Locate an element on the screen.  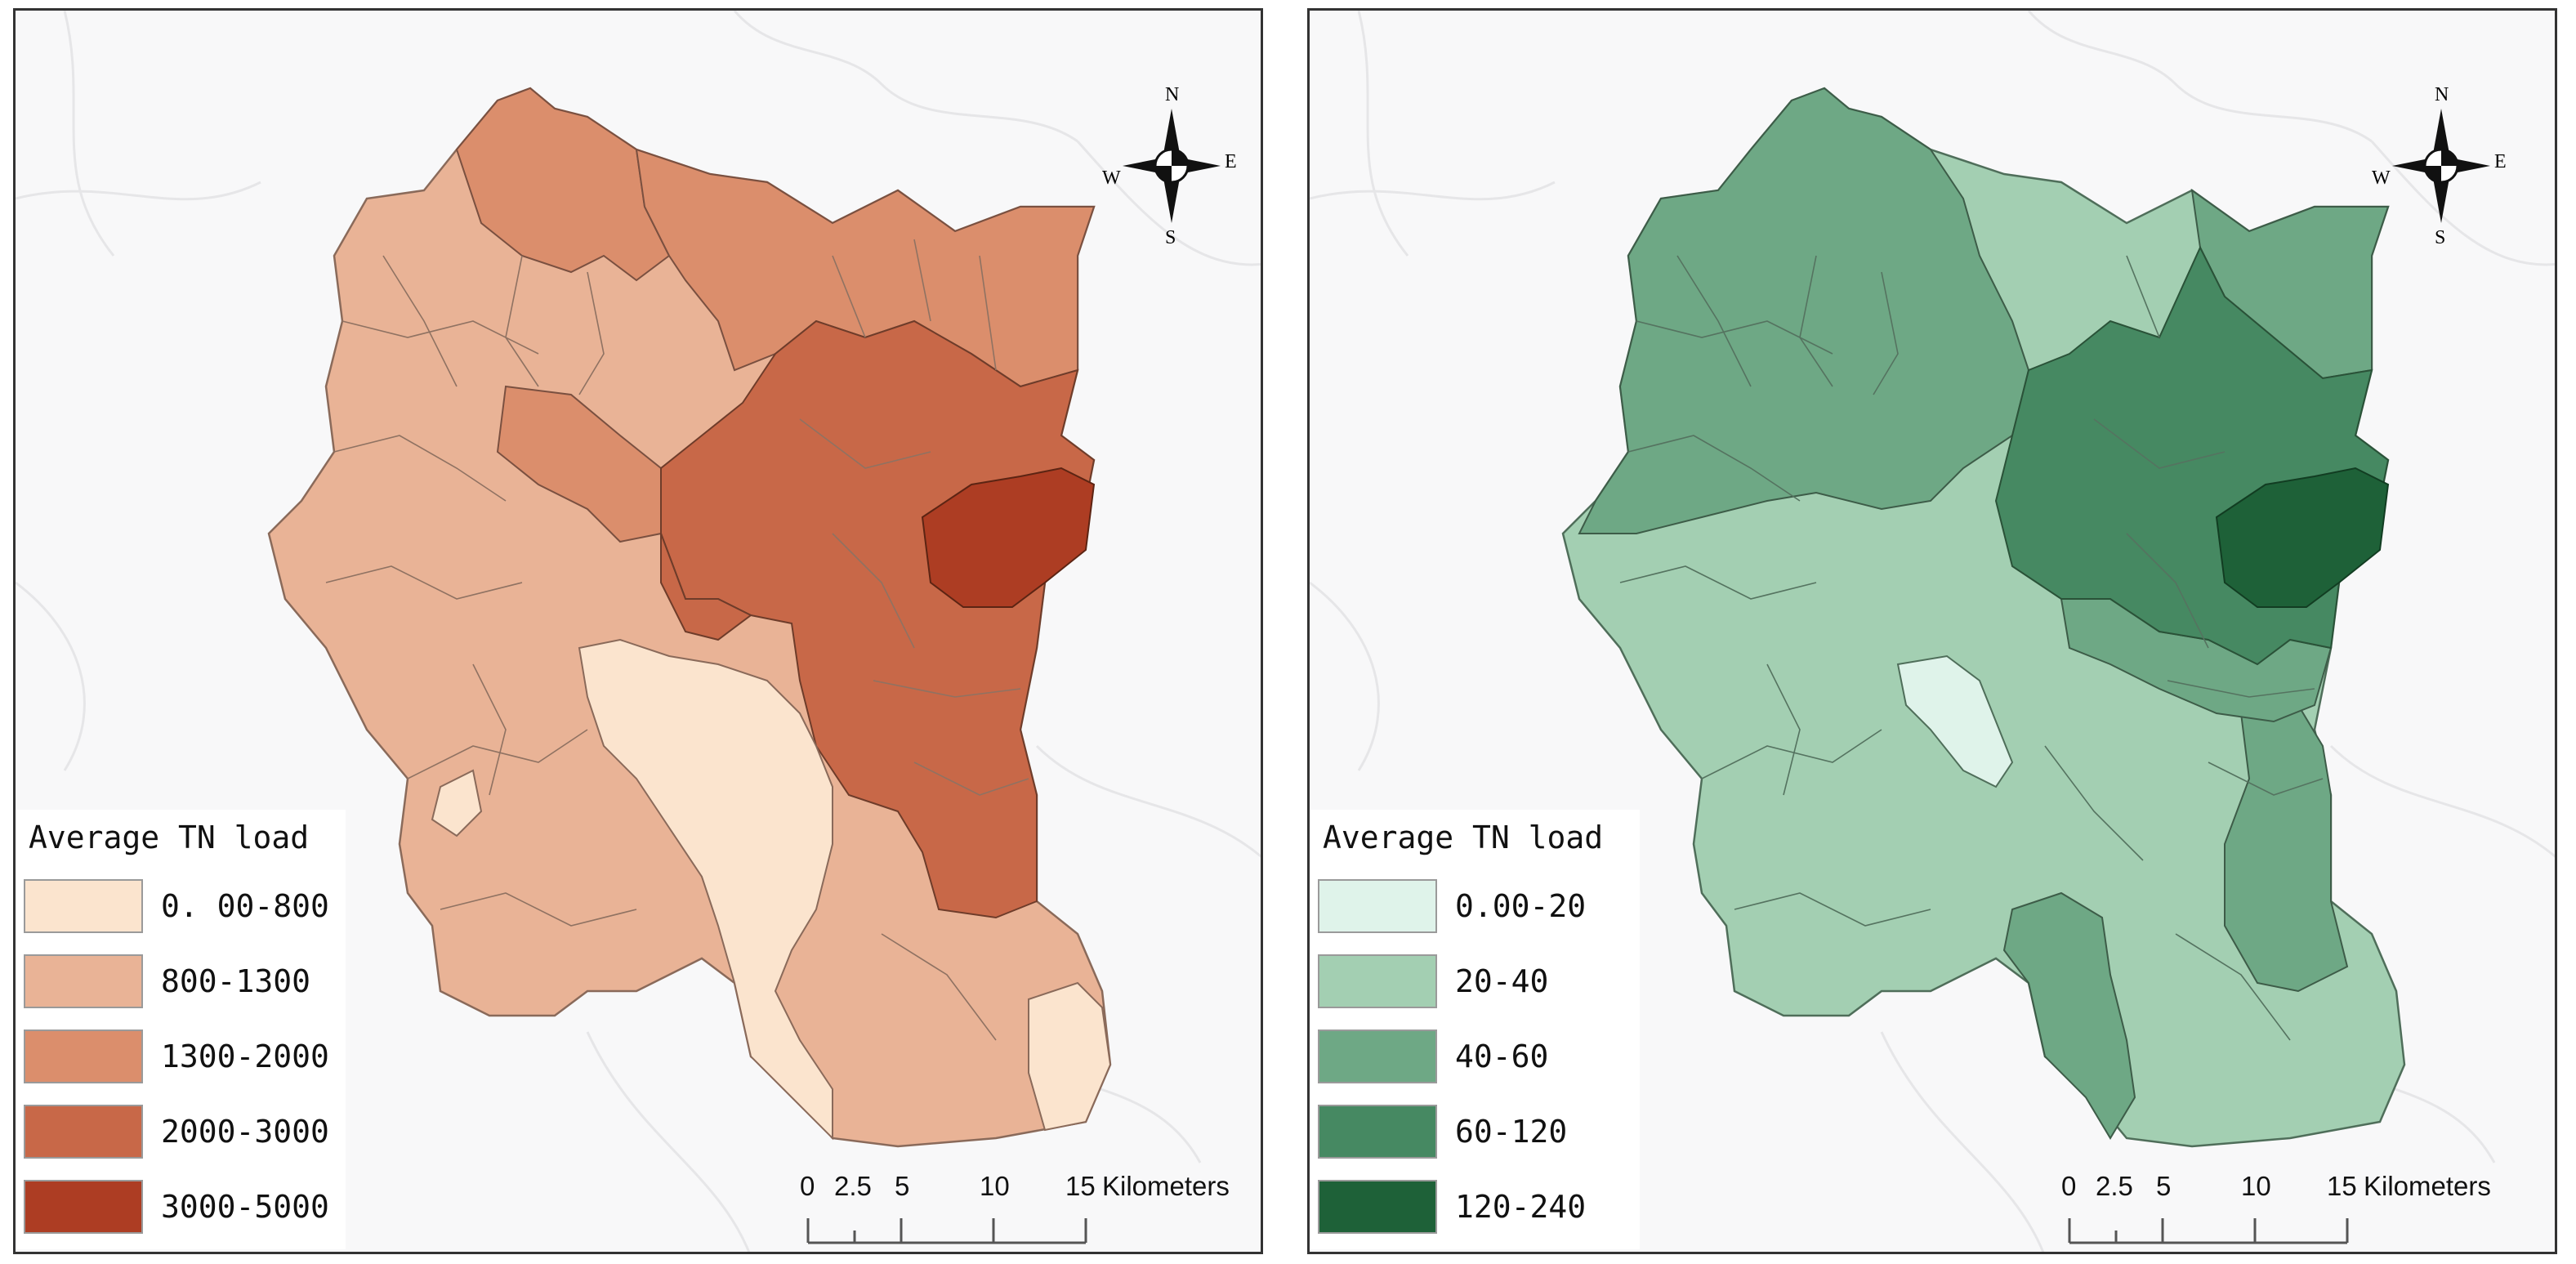
legend-item: 20-40 is located at coordinates (1479, 981).